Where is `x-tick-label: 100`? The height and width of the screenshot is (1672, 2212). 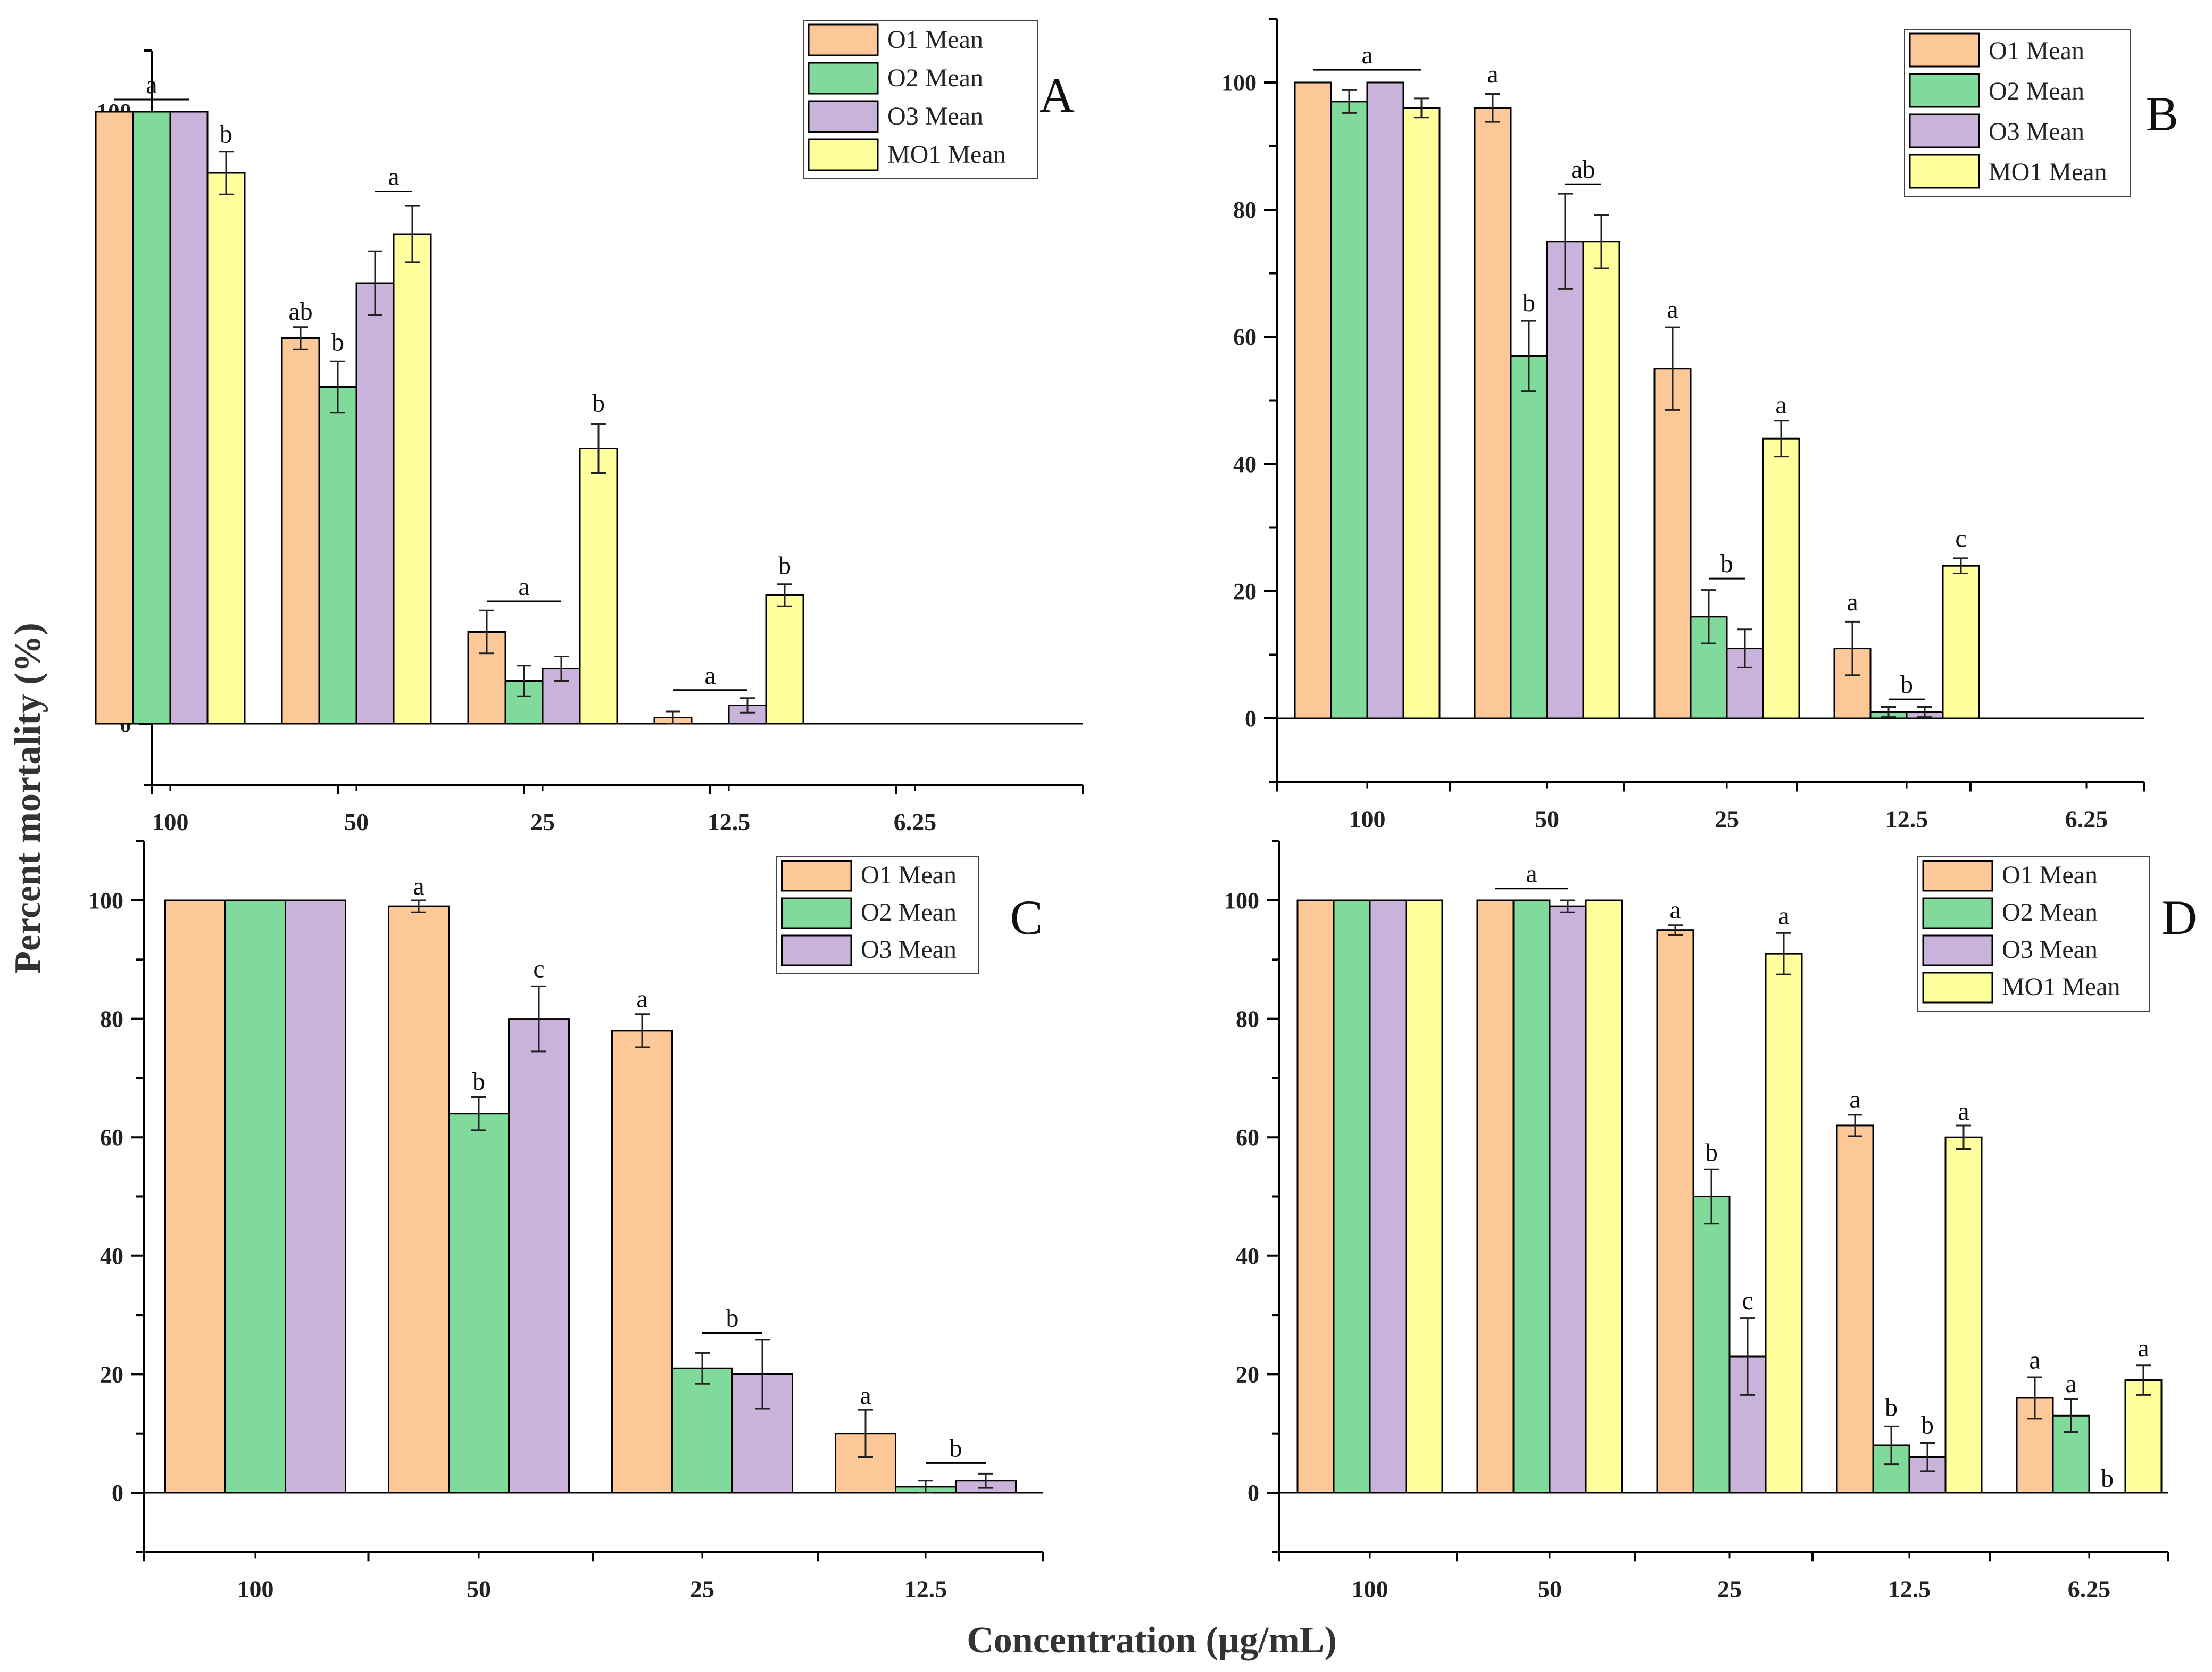 x-tick-label: 100 is located at coordinates (170, 821).